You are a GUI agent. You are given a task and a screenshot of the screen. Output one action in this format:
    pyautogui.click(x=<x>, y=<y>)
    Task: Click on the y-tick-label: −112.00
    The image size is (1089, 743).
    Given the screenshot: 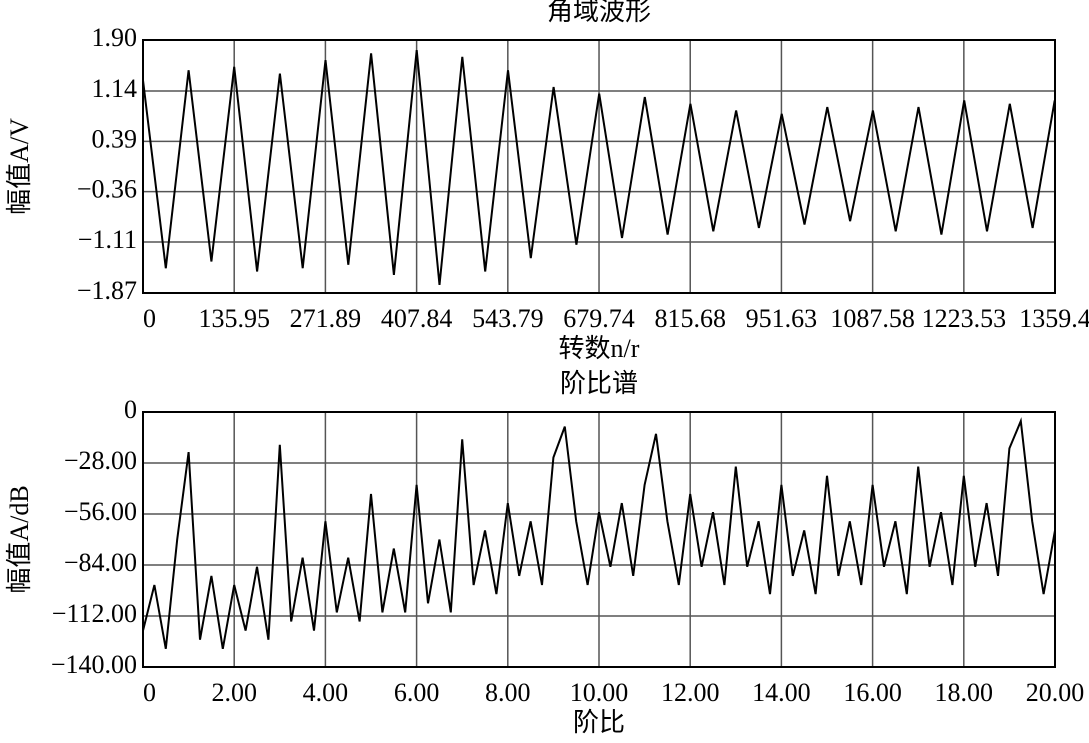 What is the action you would take?
    pyautogui.click(x=94, y=613)
    